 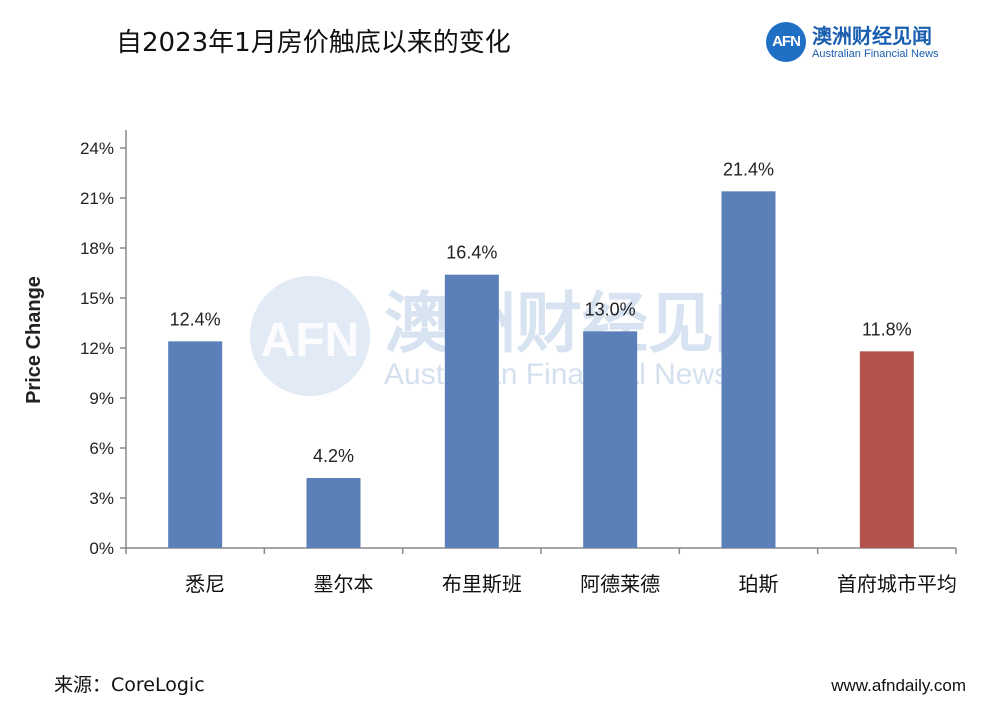 I want to click on y-tick-label: 3%, so click(x=101, y=498).